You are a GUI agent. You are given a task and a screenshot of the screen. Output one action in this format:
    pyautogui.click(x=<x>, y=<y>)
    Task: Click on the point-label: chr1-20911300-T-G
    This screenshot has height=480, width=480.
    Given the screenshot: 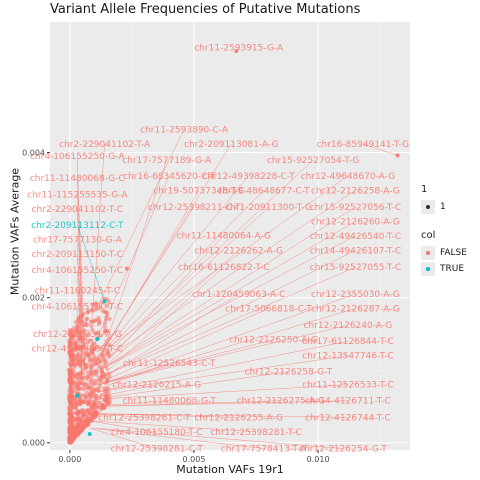 What is the action you would take?
    pyautogui.click(x=268, y=208)
    